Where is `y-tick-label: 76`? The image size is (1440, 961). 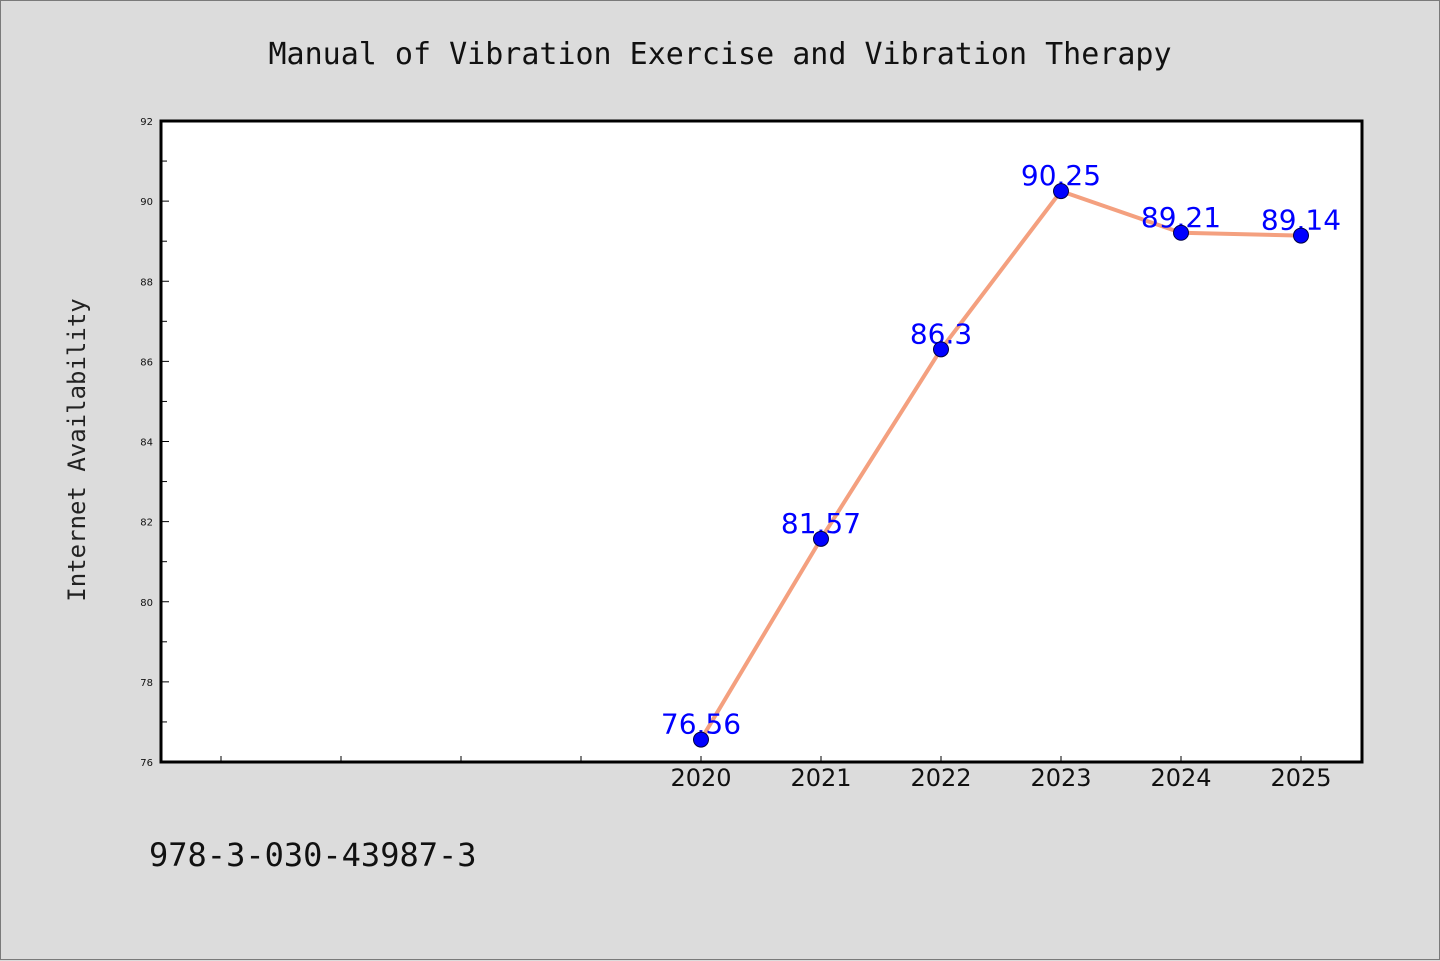 y-tick-label: 76 is located at coordinates (146, 763).